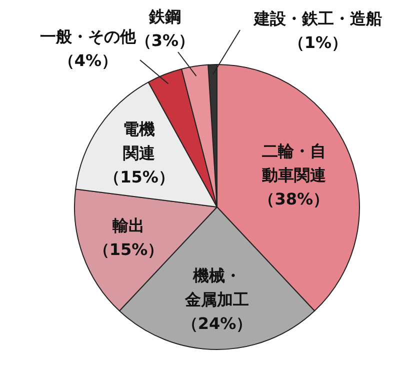 The height and width of the screenshot is (367, 400). What do you see at coordinates (88, 36) in the screenshot?
I see `slice-label: 一般・その他` at bounding box center [88, 36].